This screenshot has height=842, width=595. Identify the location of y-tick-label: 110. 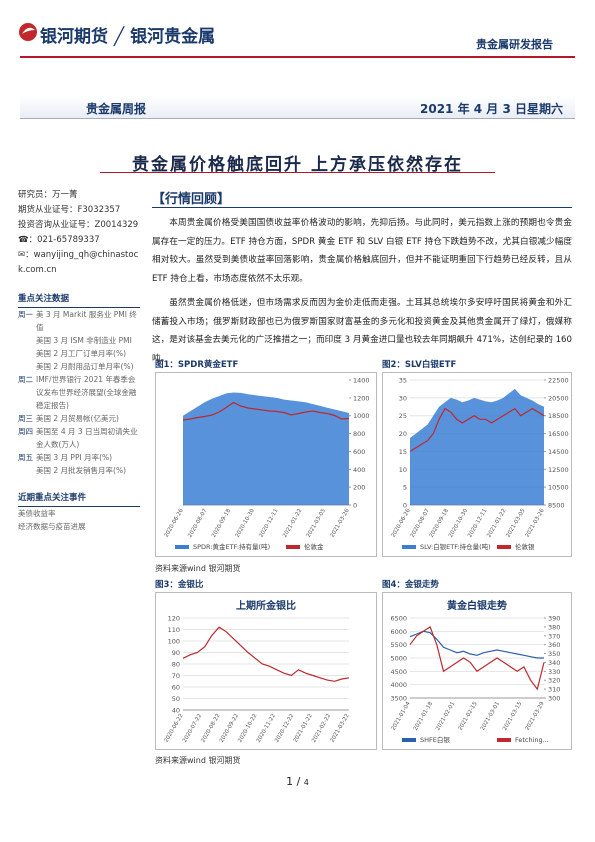
(174, 630).